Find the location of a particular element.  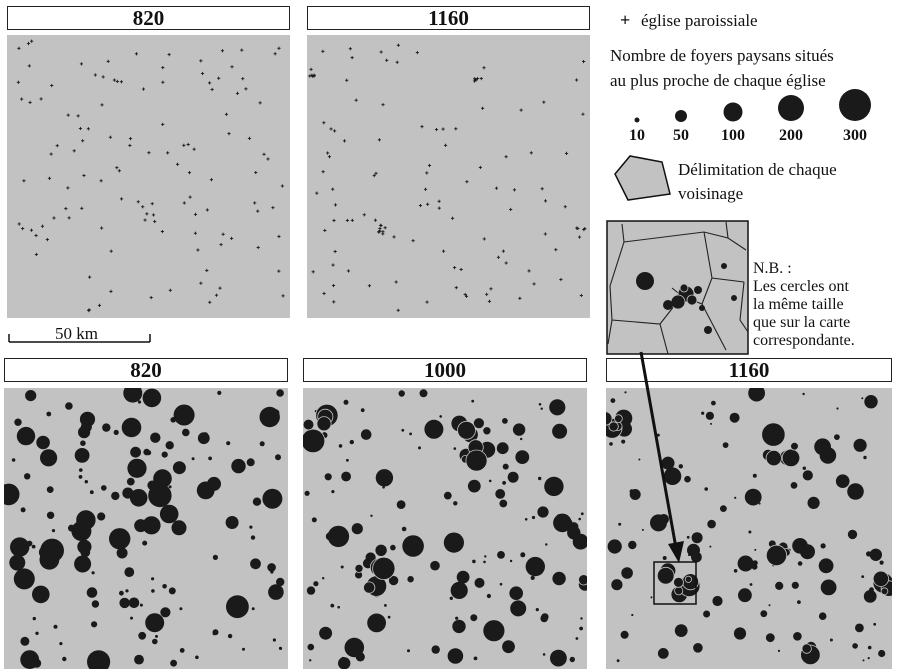

scale-bar is located at coordinates (79, 338).